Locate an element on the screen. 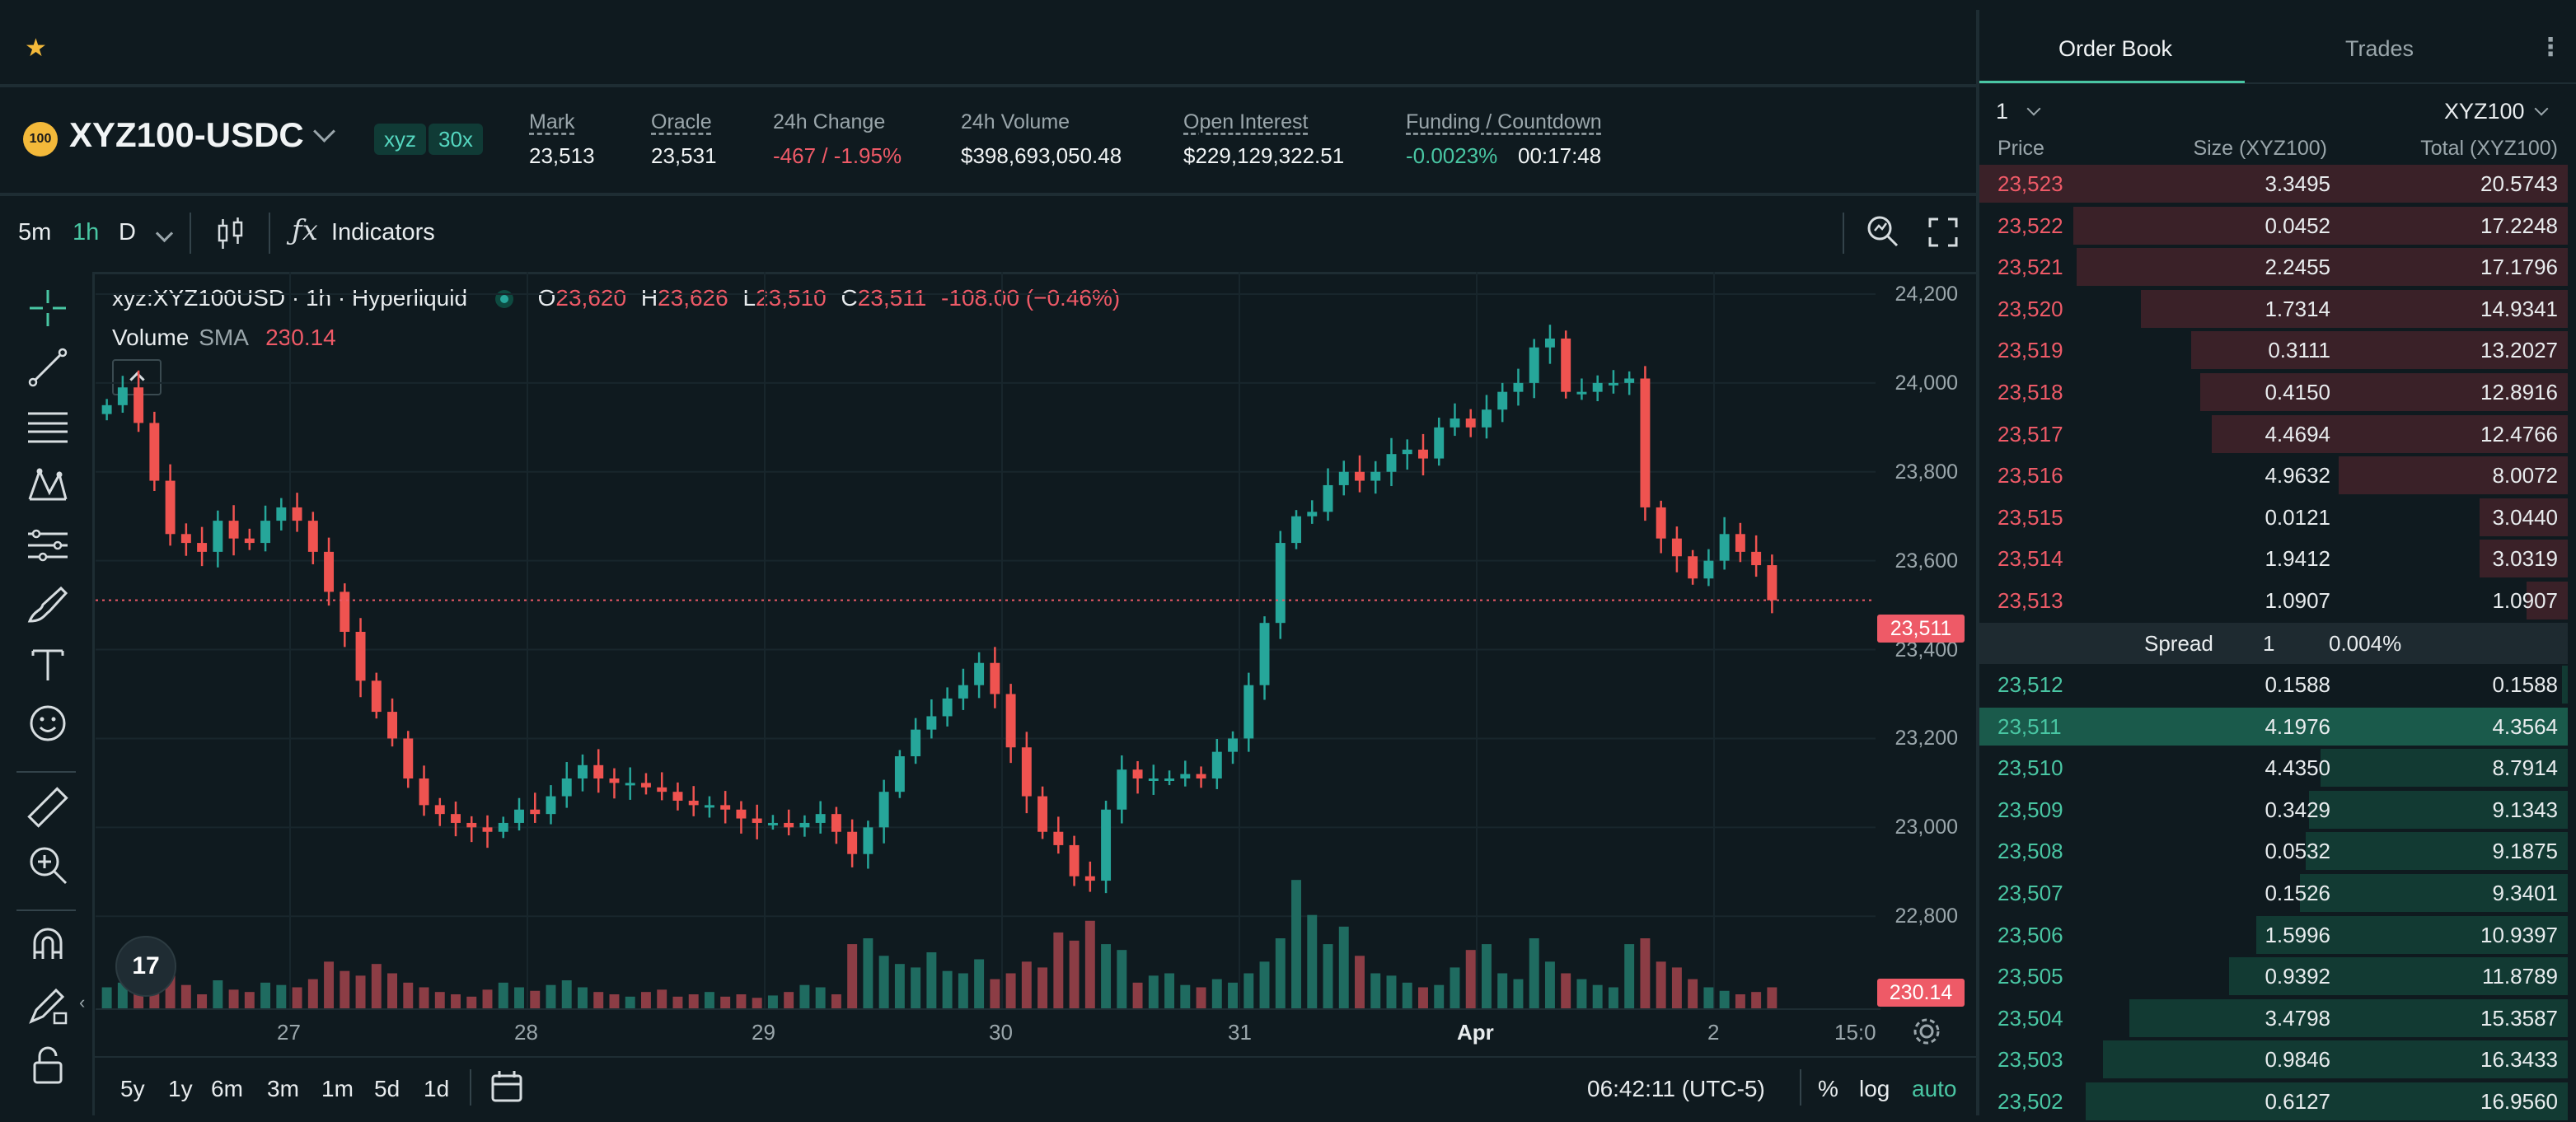 The height and width of the screenshot is (1122, 2576). ask-size: 4.9632 is located at coordinates (2297, 476).